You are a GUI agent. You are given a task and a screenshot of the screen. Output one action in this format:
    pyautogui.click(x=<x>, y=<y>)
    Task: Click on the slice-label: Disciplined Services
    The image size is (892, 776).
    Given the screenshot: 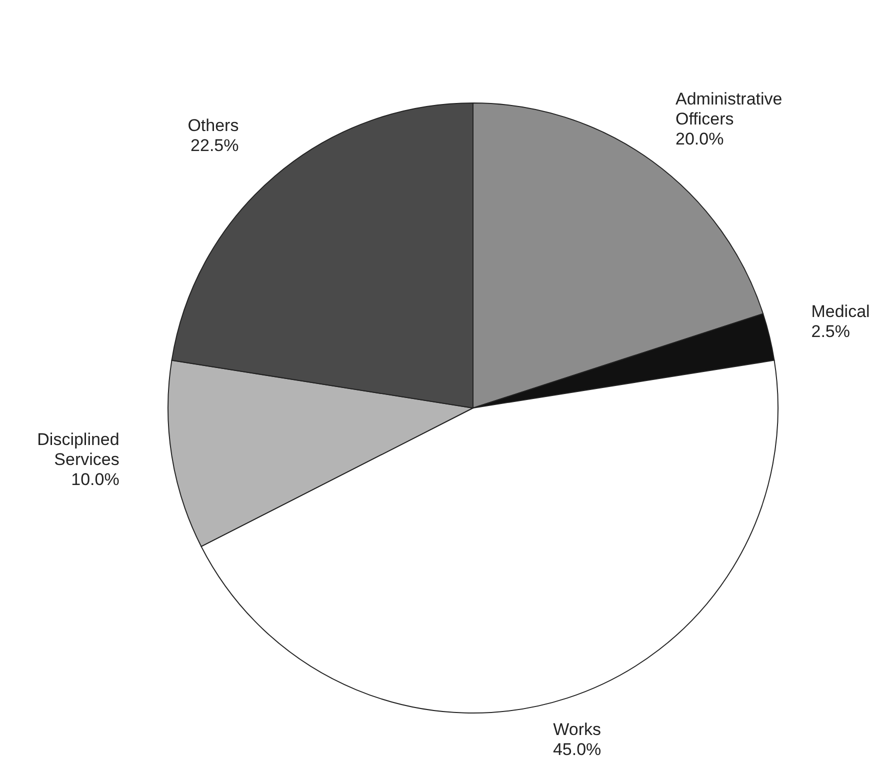 What is the action you would take?
    pyautogui.click(x=78, y=450)
    